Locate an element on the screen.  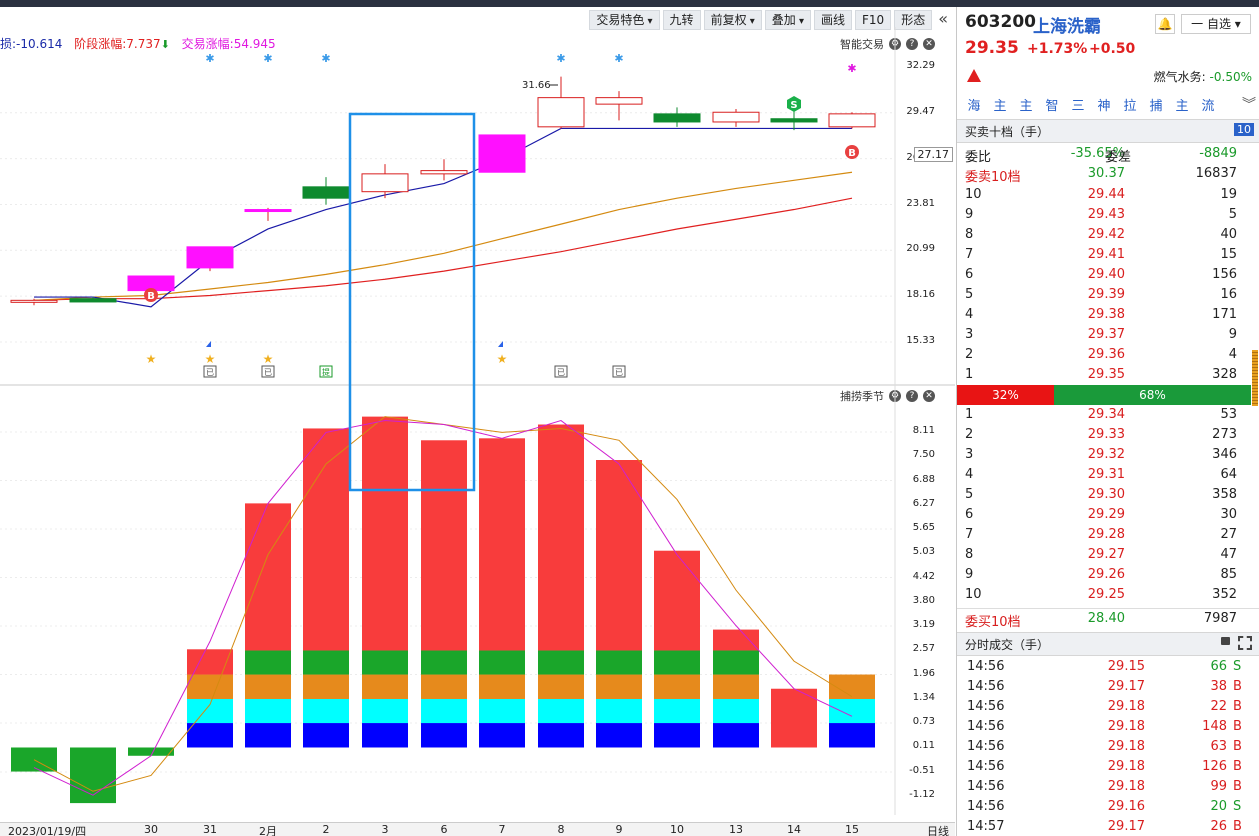
orderbook-row: 5 29.30 358 is located at coordinates (1108, 495).